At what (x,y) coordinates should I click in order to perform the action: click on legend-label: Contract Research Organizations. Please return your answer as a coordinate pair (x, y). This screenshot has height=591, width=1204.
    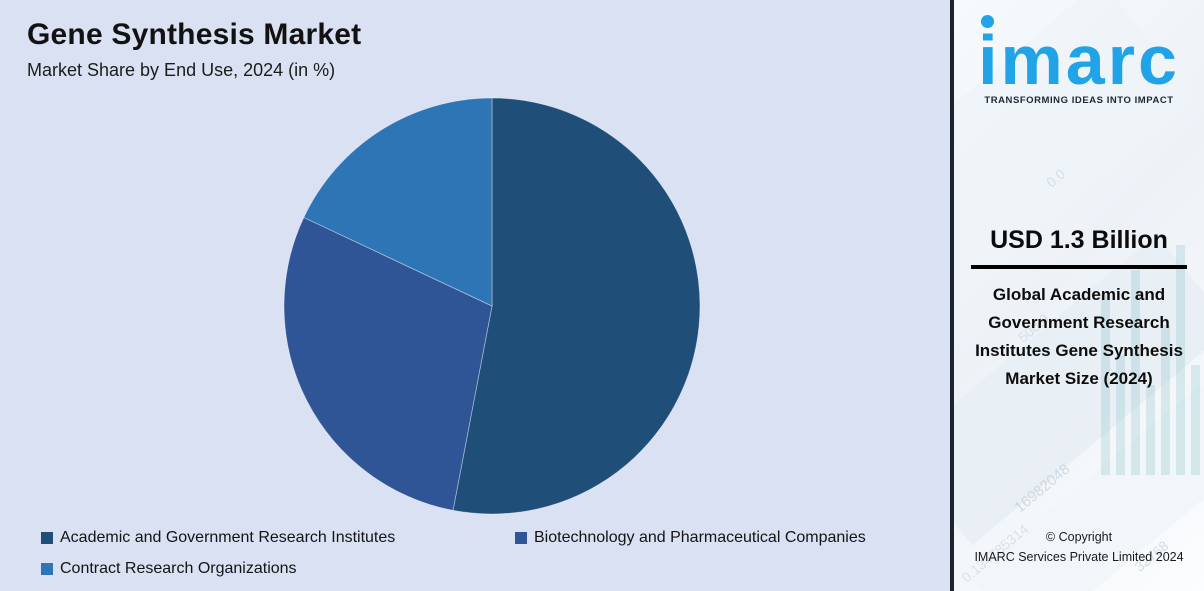
    Looking at the image, I should click on (178, 568).